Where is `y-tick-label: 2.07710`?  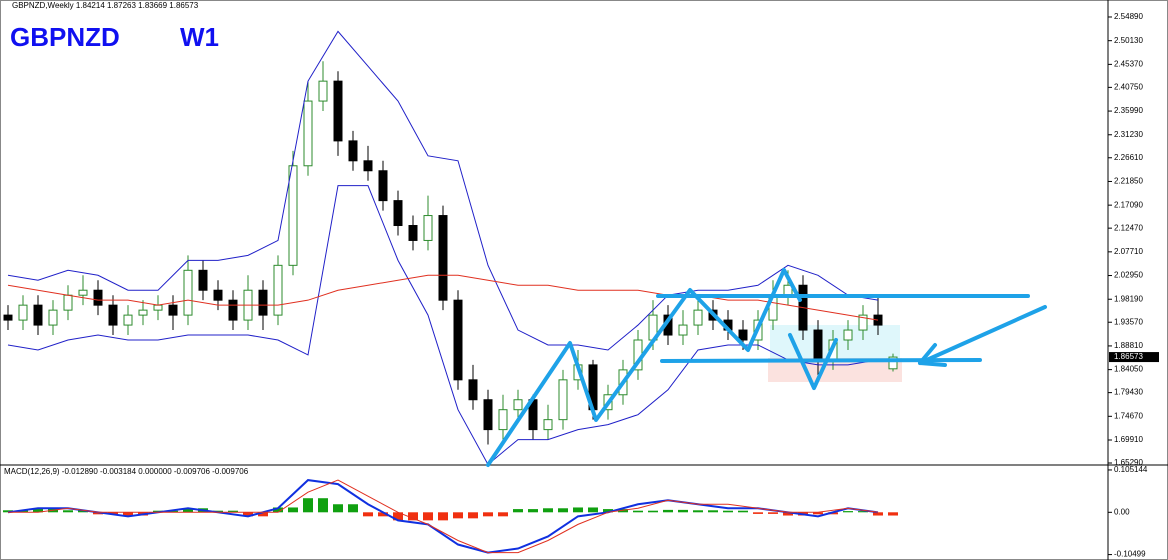 y-tick-label: 2.07710 is located at coordinates (1128, 251).